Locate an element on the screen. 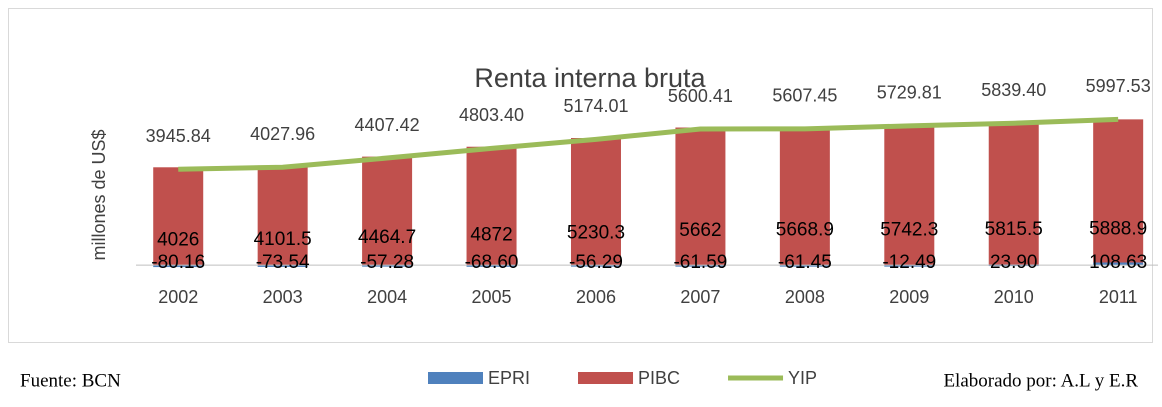 This screenshot has height=407, width=1162. x-tick-label: 2006 is located at coordinates (596, 297).